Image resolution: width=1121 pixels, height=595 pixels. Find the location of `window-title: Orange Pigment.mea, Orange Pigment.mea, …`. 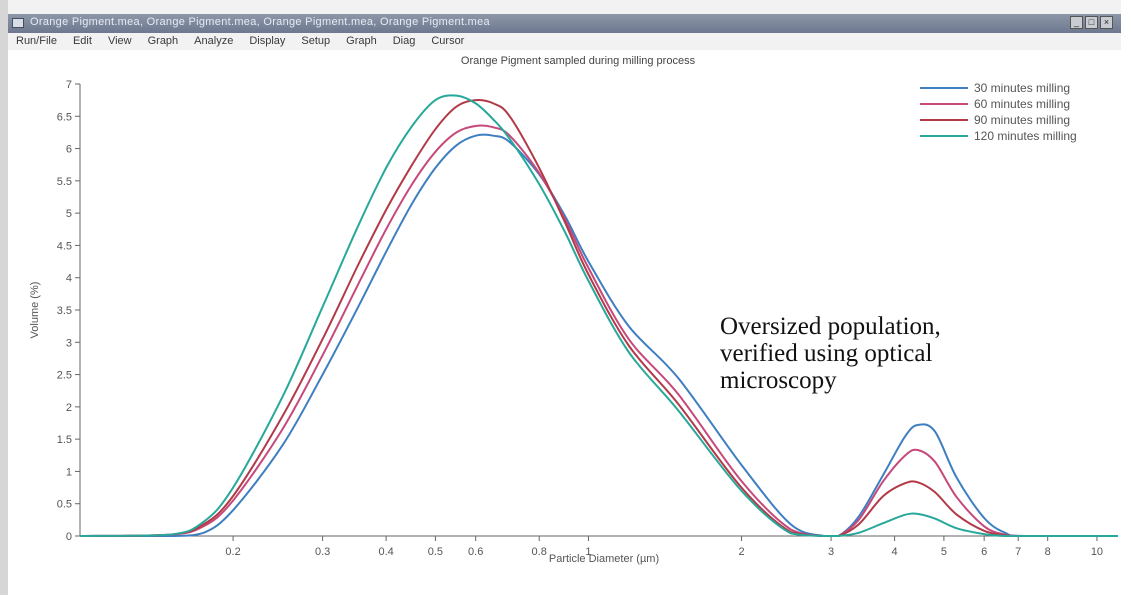

window-title: Orange Pigment.mea, Orange Pigment.mea, … is located at coordinates (260, 22).